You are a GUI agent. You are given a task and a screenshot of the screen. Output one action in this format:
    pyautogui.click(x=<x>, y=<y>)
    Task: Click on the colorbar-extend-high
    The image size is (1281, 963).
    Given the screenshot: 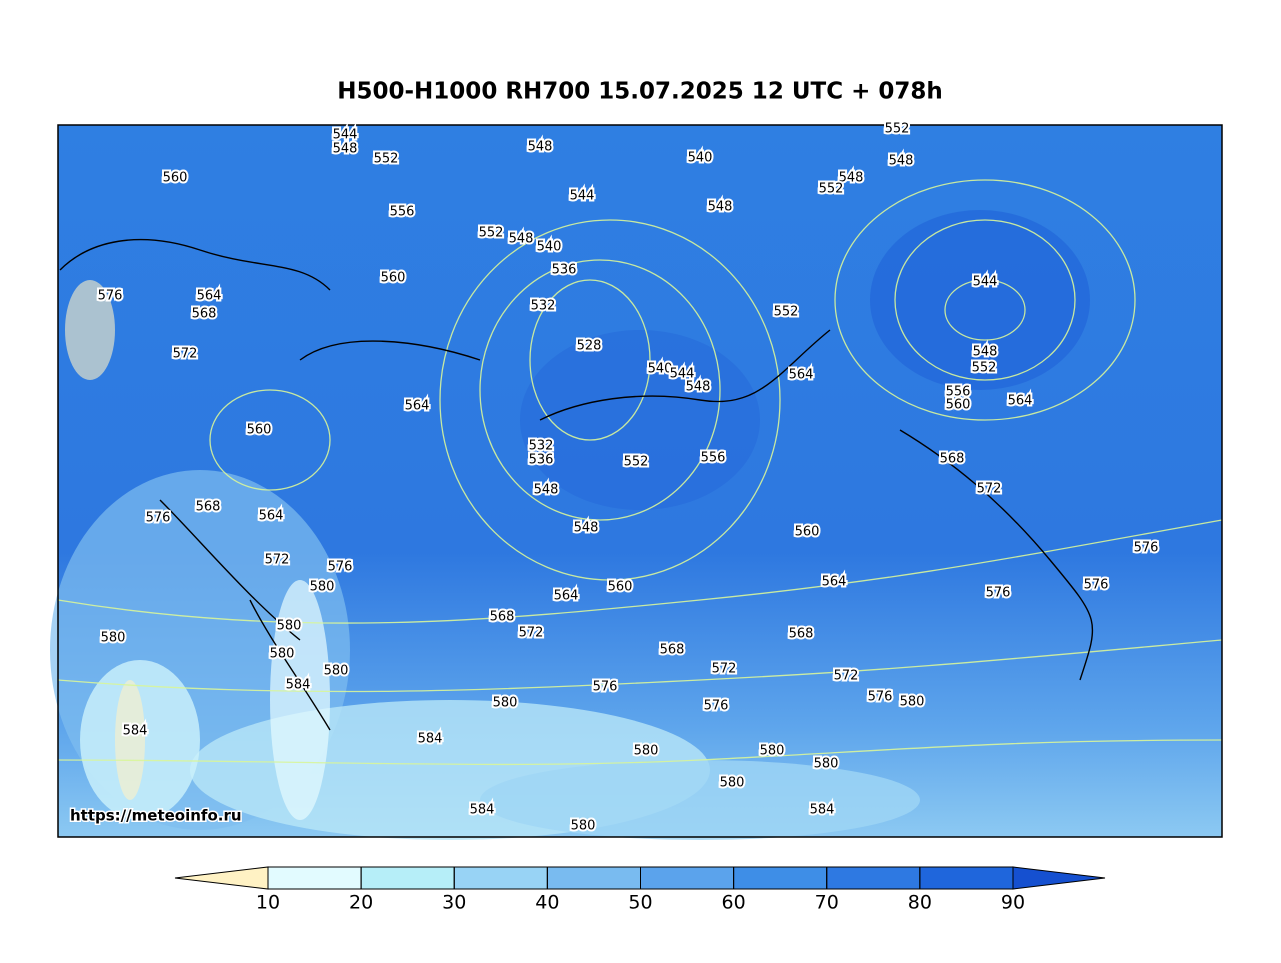 What is the action you would take?
    pyautogui.click(x=1059, y=878)
    